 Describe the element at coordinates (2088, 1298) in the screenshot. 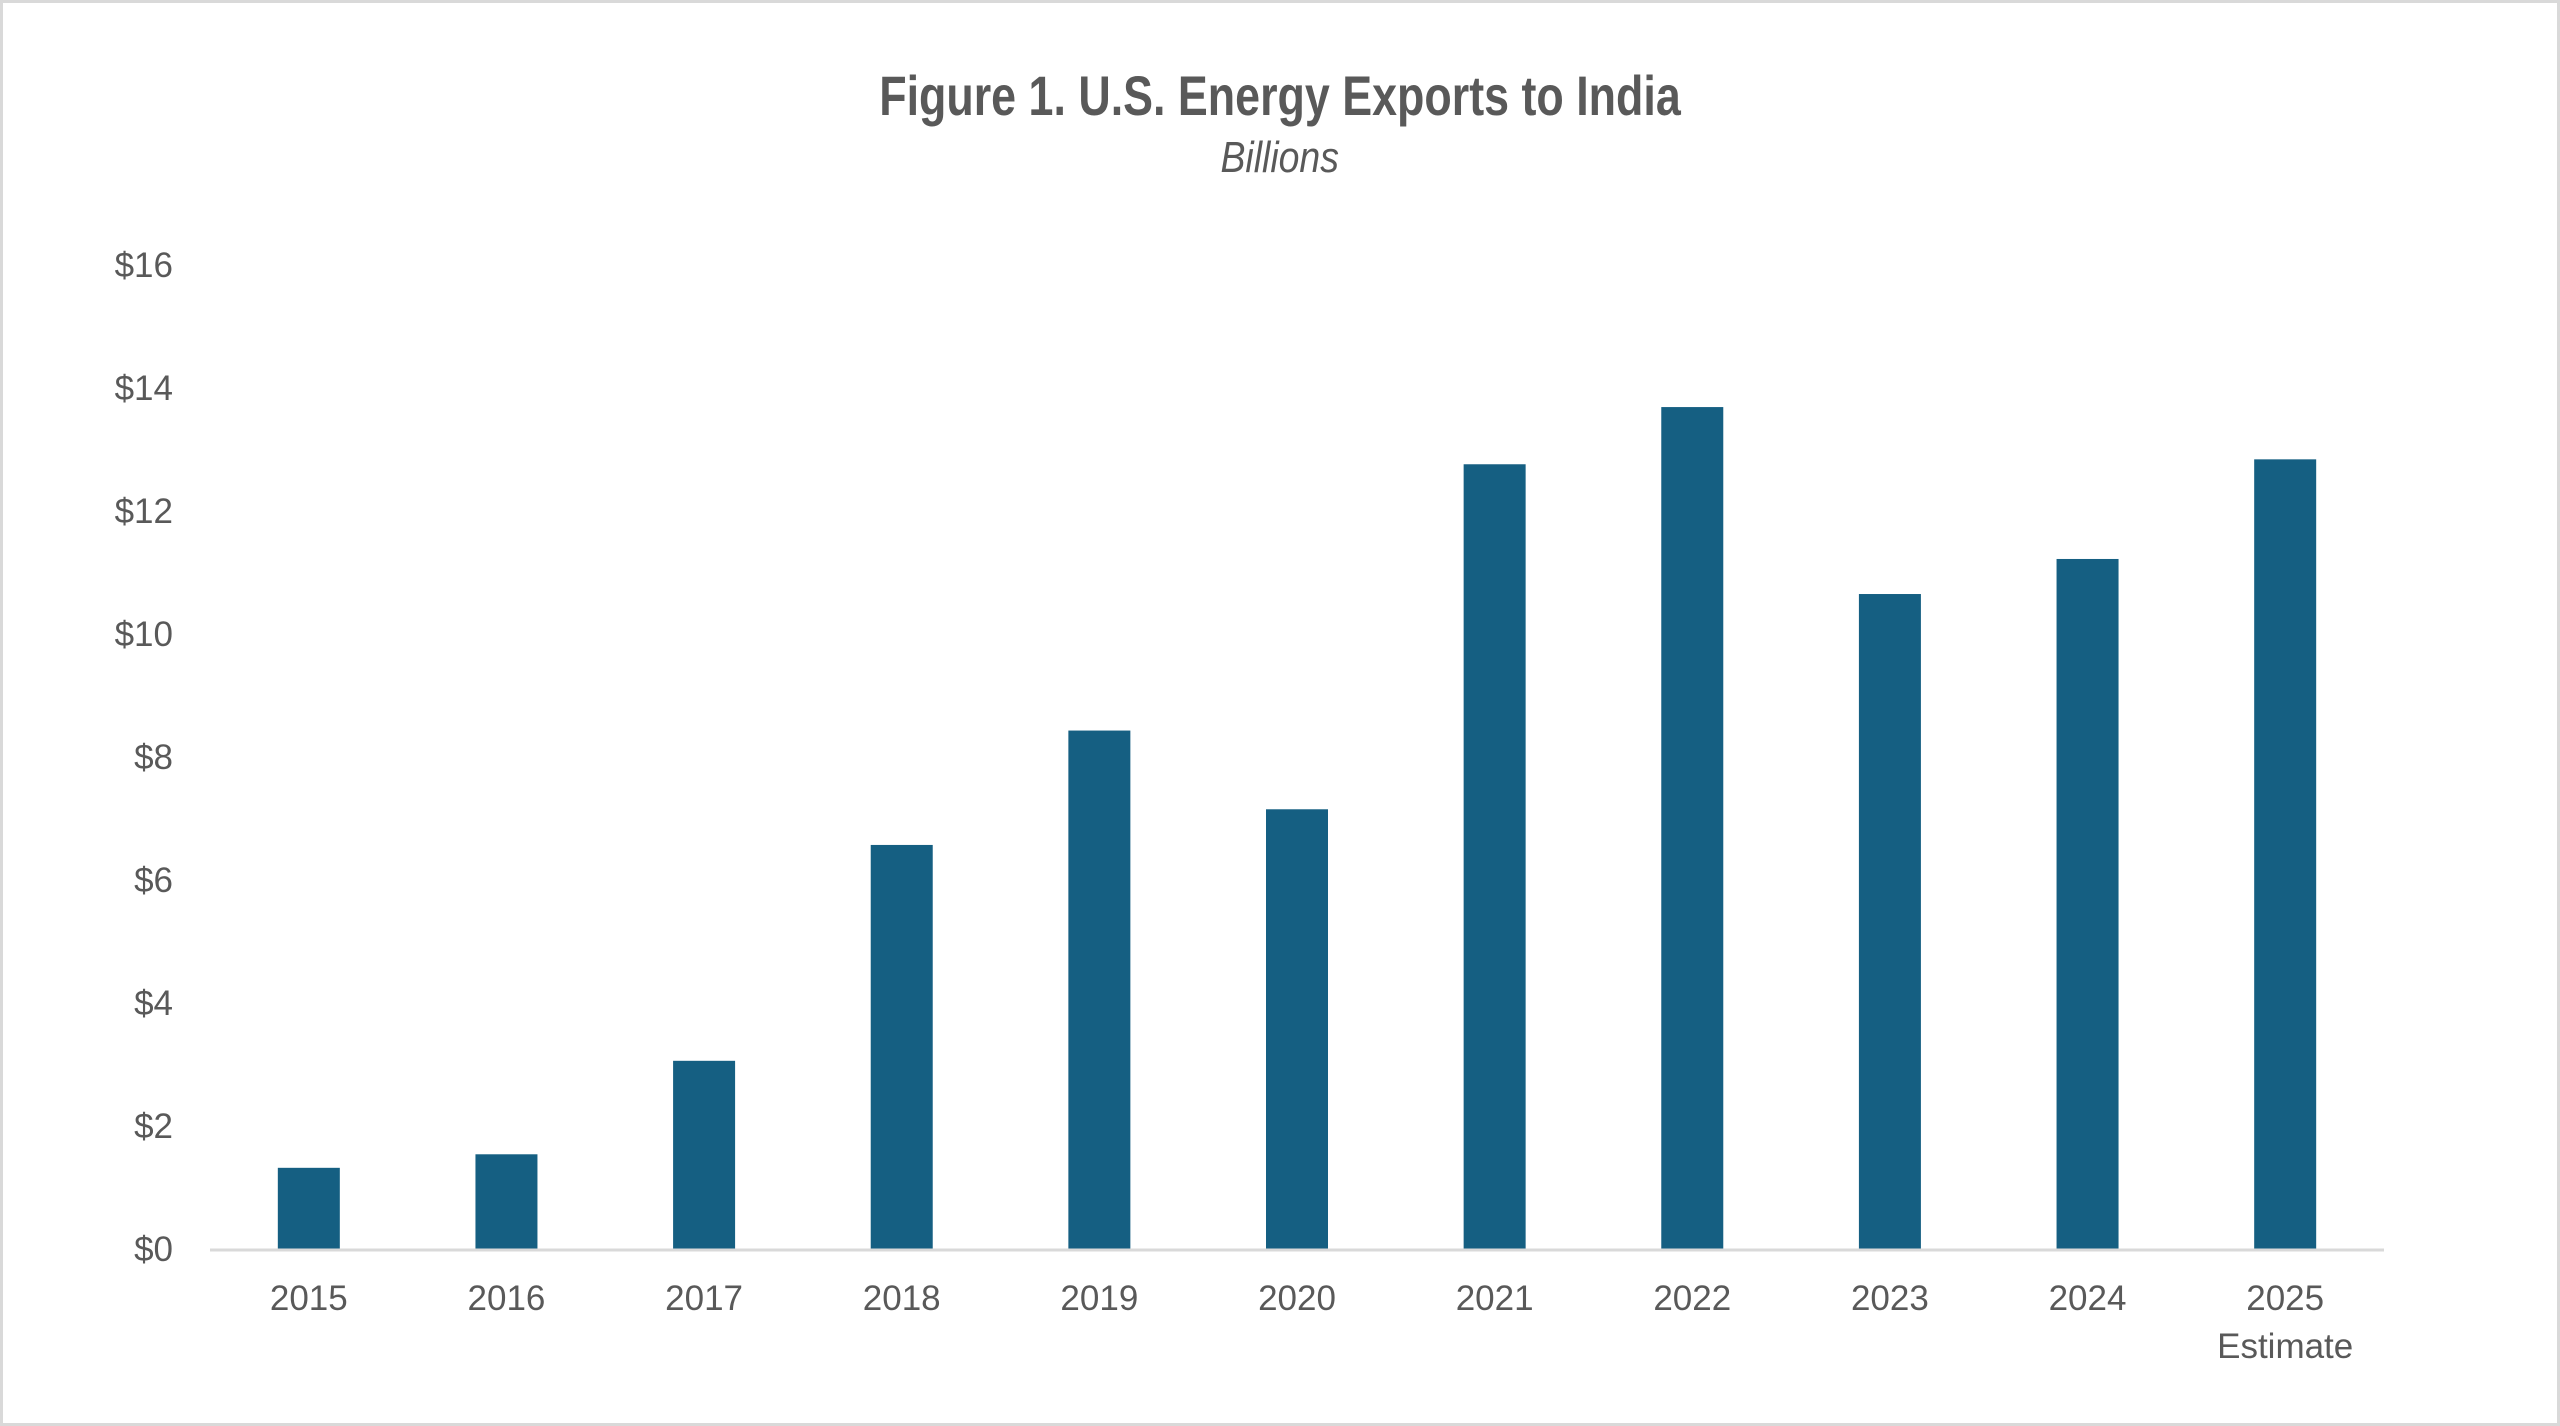

I see `x-tick-label: 2024` at that location.